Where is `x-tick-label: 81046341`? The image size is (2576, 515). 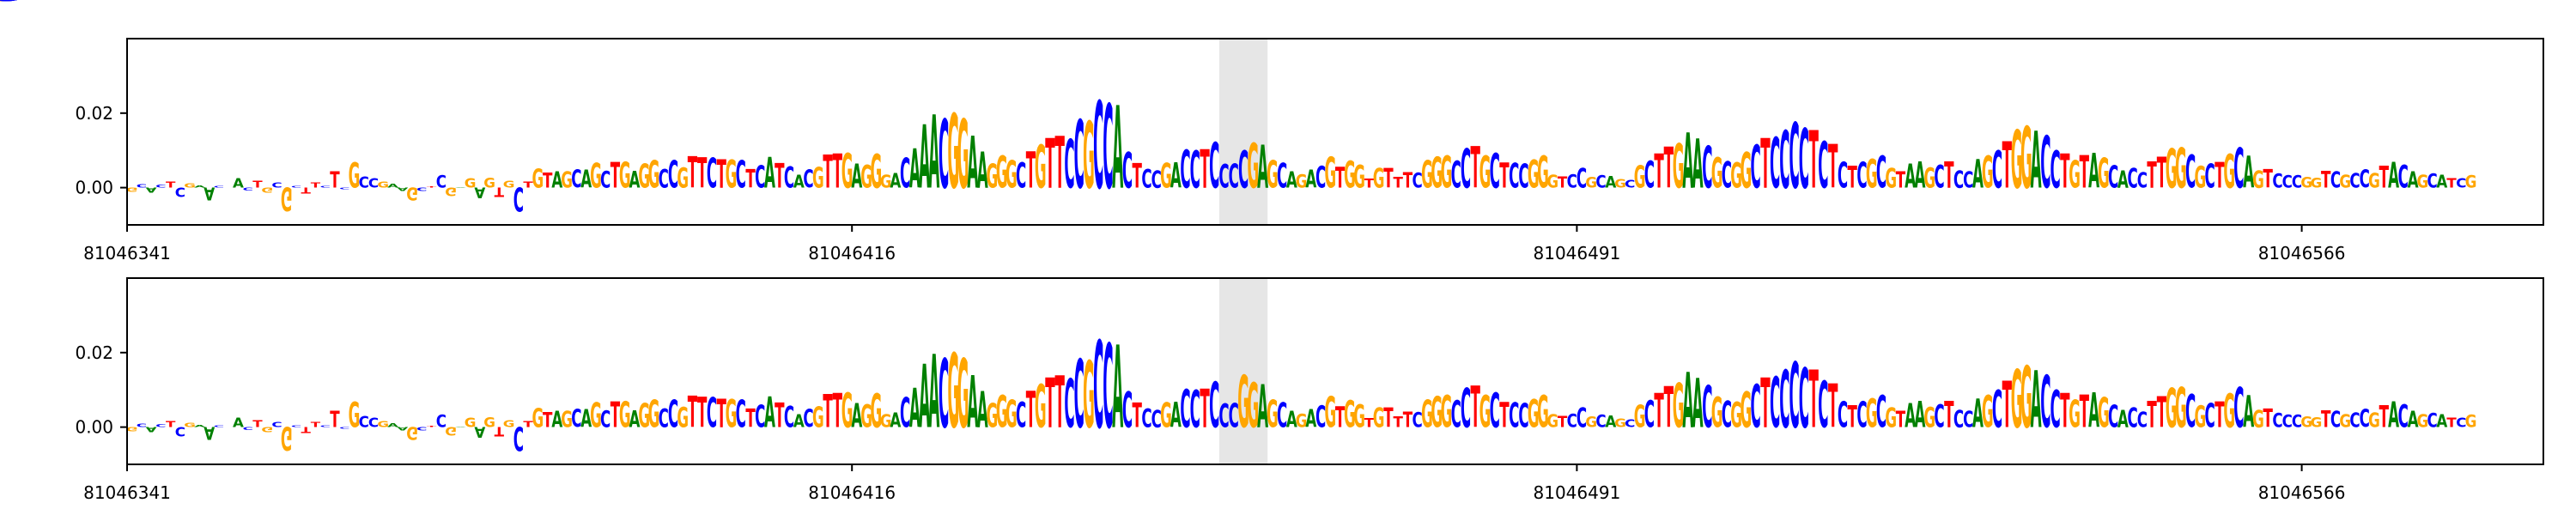
x-tick-label: 81046341 is located at coordinates (127, 253).